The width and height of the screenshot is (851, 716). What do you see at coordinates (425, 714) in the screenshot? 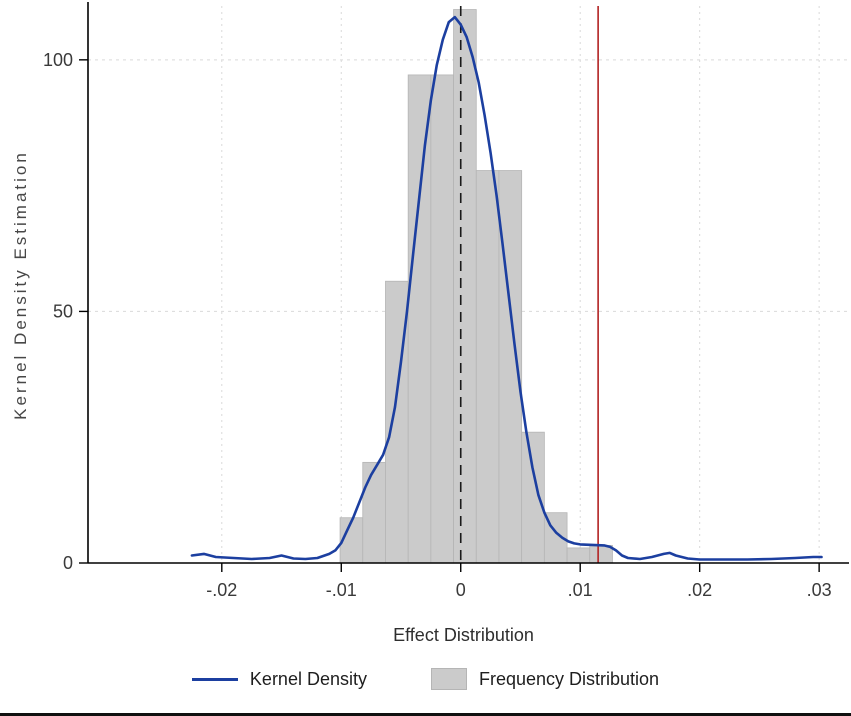
I see `figure-bottom-border` at bounding box center [425, 714].